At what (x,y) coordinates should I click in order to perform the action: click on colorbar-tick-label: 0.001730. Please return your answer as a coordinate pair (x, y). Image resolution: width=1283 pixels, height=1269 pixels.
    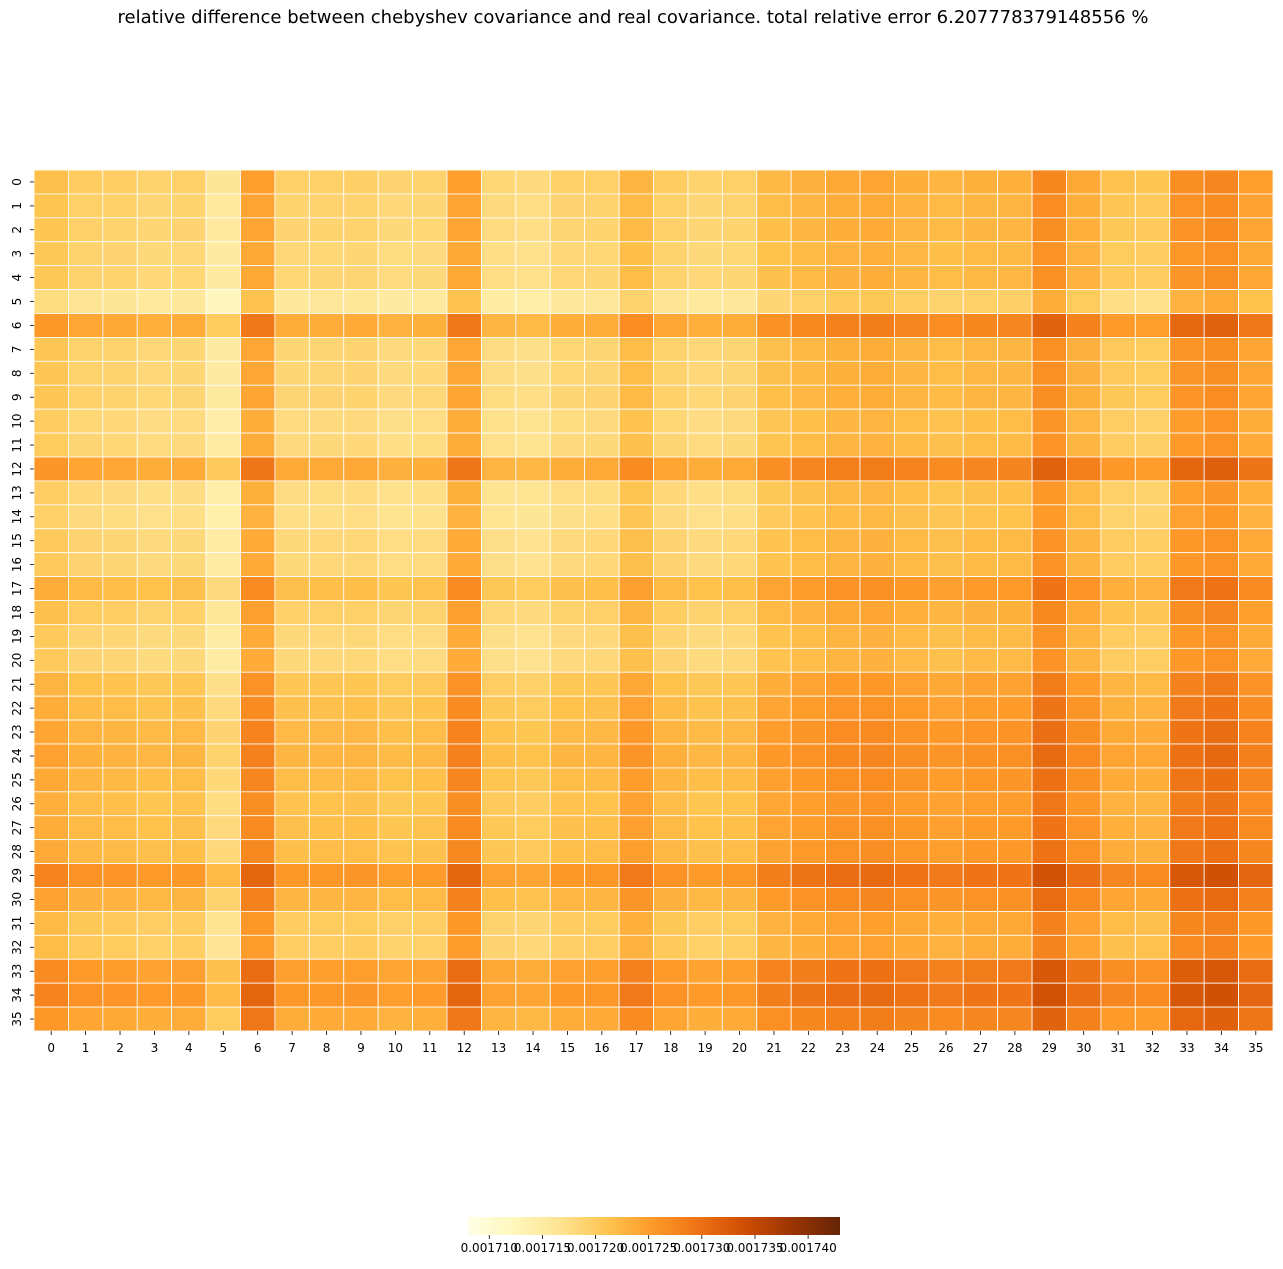
    Looking at the image, I should click on (701, 1248).